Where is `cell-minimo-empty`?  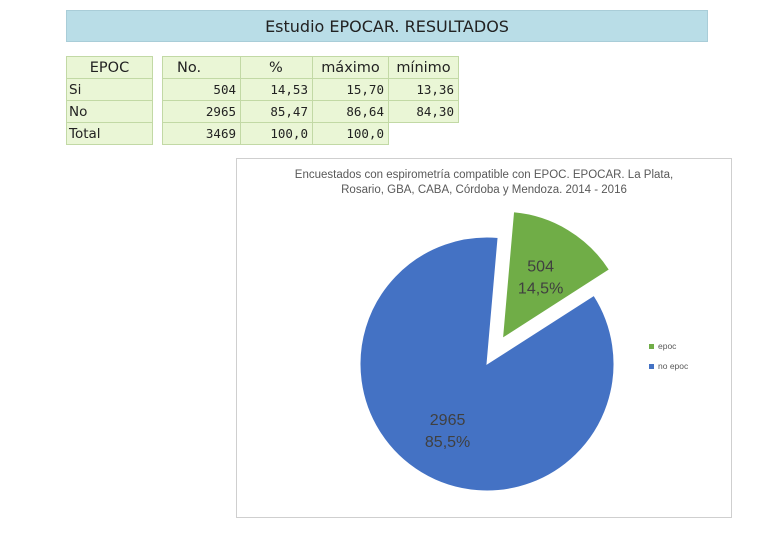 cell-minimo-empty is located at coordinates (423, 133).